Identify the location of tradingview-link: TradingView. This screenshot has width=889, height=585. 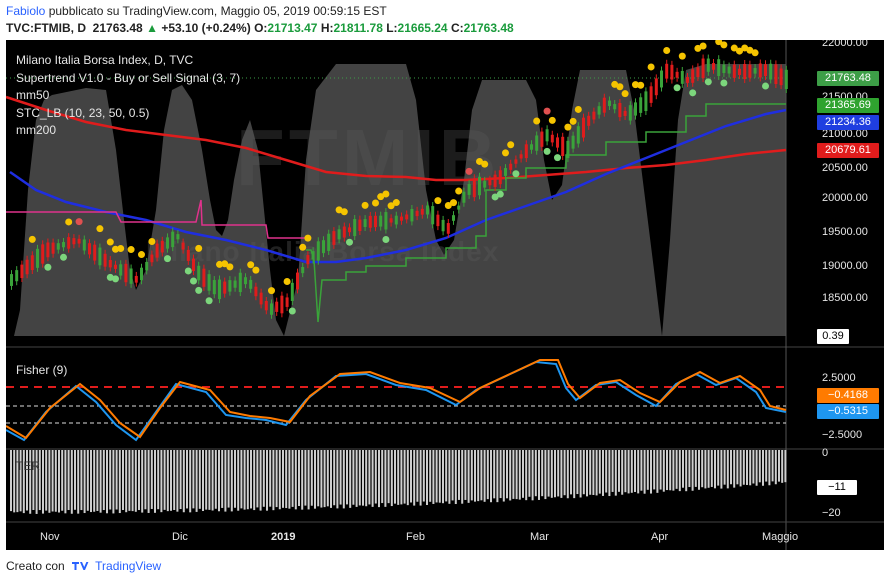
(128, 566).